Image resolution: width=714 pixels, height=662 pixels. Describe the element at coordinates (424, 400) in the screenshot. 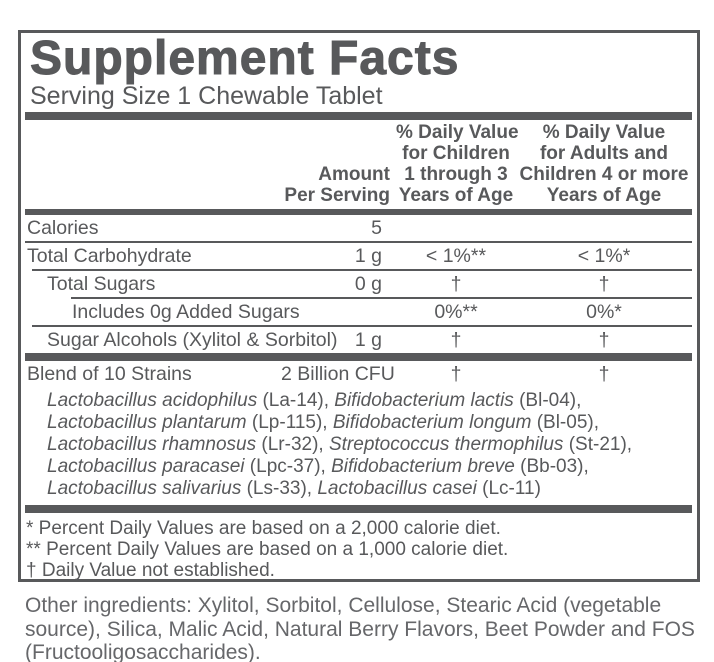

I see `strain-name: Bifidobacterium lactis` at that location.